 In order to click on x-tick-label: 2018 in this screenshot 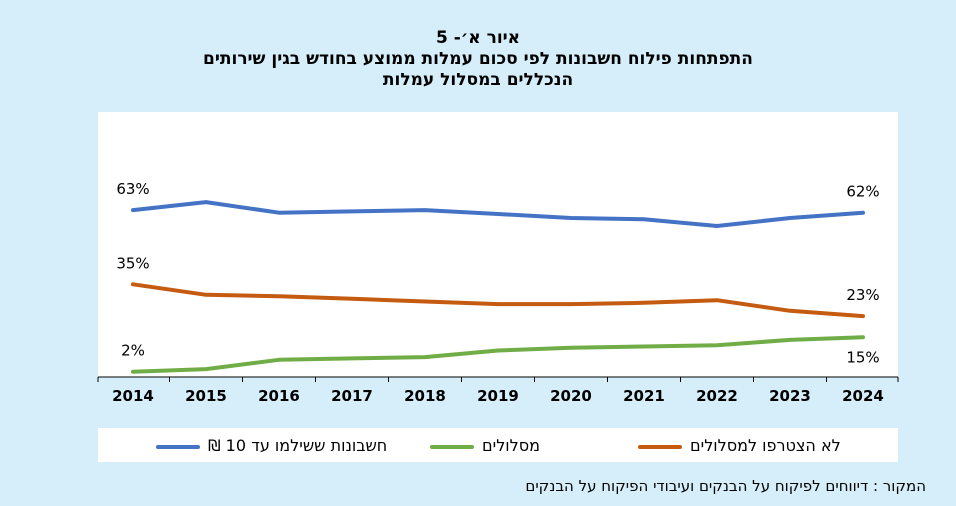, I will do `click(425, 396)`.